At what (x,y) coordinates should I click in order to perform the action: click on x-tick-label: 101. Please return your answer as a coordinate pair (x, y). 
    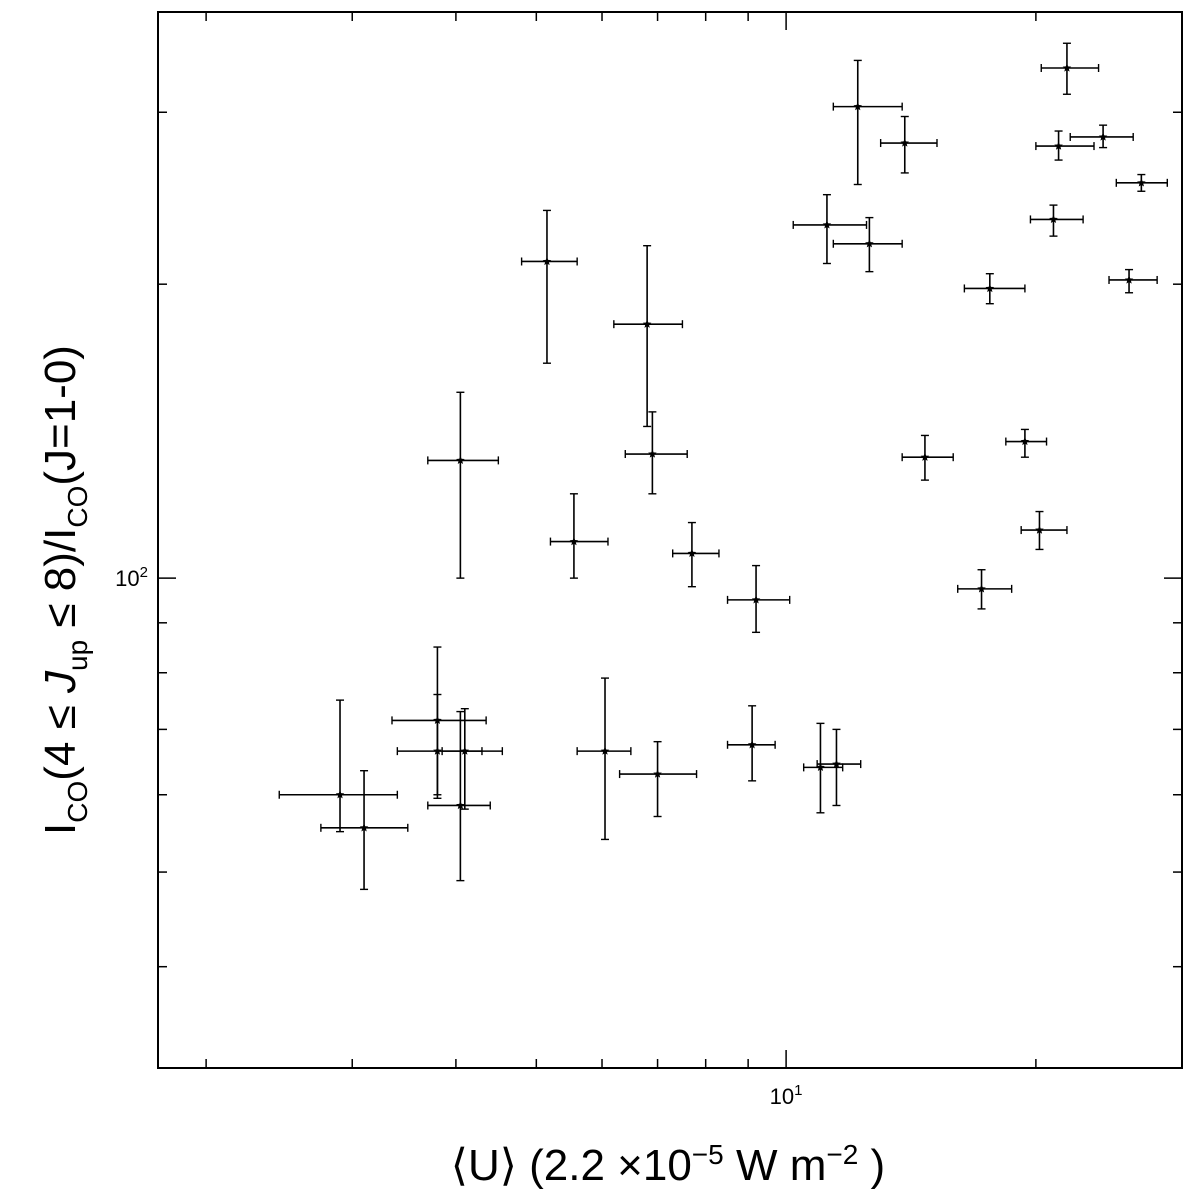
    Looking at the image, I should click on (786, 1095).